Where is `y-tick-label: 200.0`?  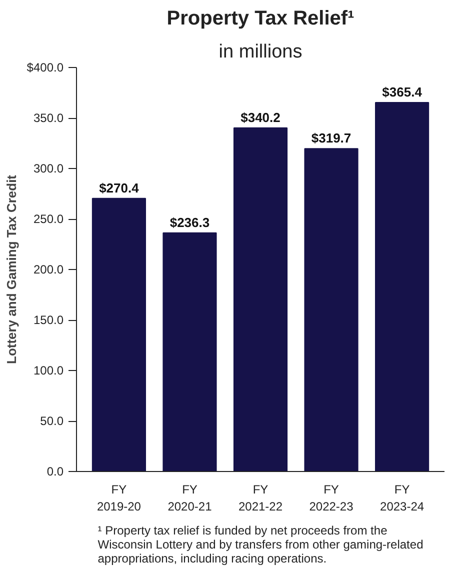
y-tick-label: 200.0 is located at coordinates (48, 269).